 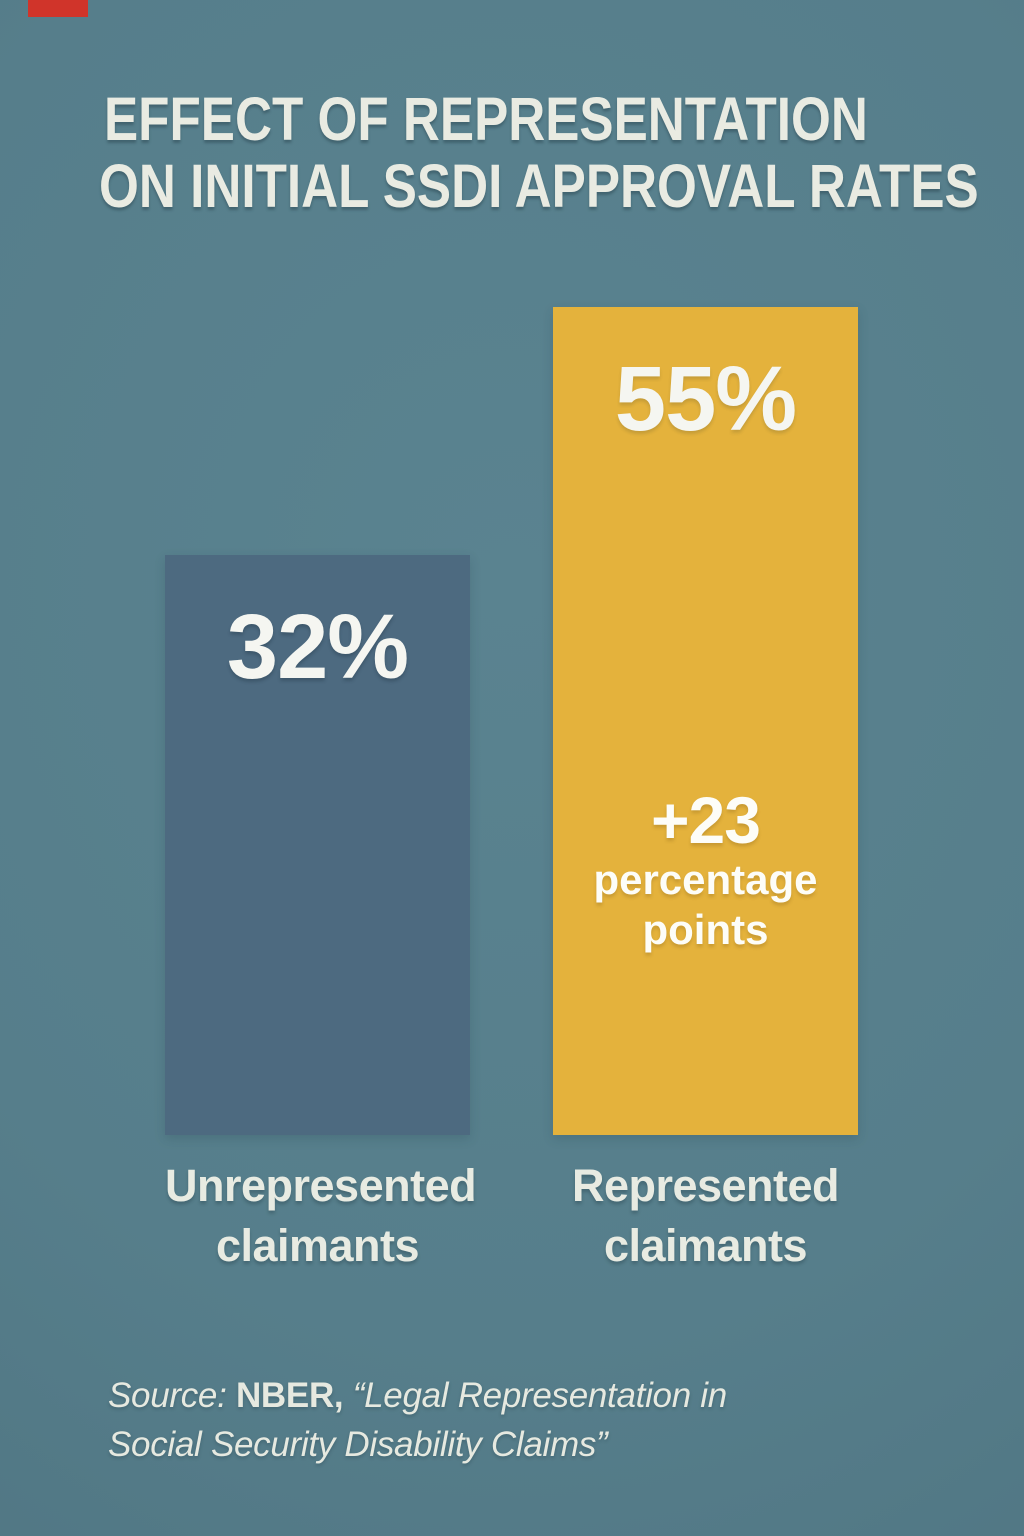 I want to click on delta-value: +23, so click(x=706, y=820).